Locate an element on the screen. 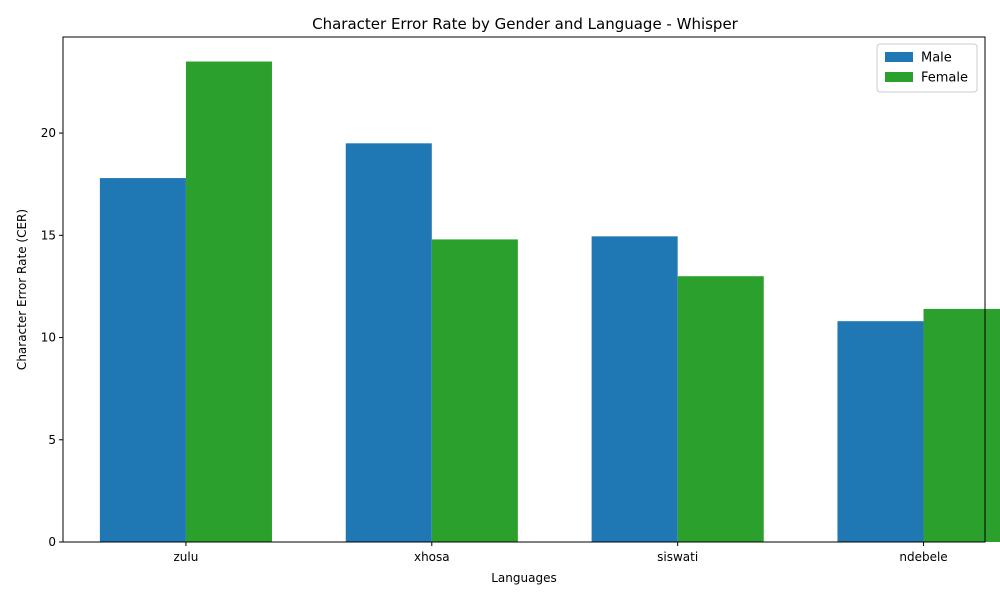 The width and height of the screenshot is (1000, 600). legend: Male Female is located at coordinates (927, 68).